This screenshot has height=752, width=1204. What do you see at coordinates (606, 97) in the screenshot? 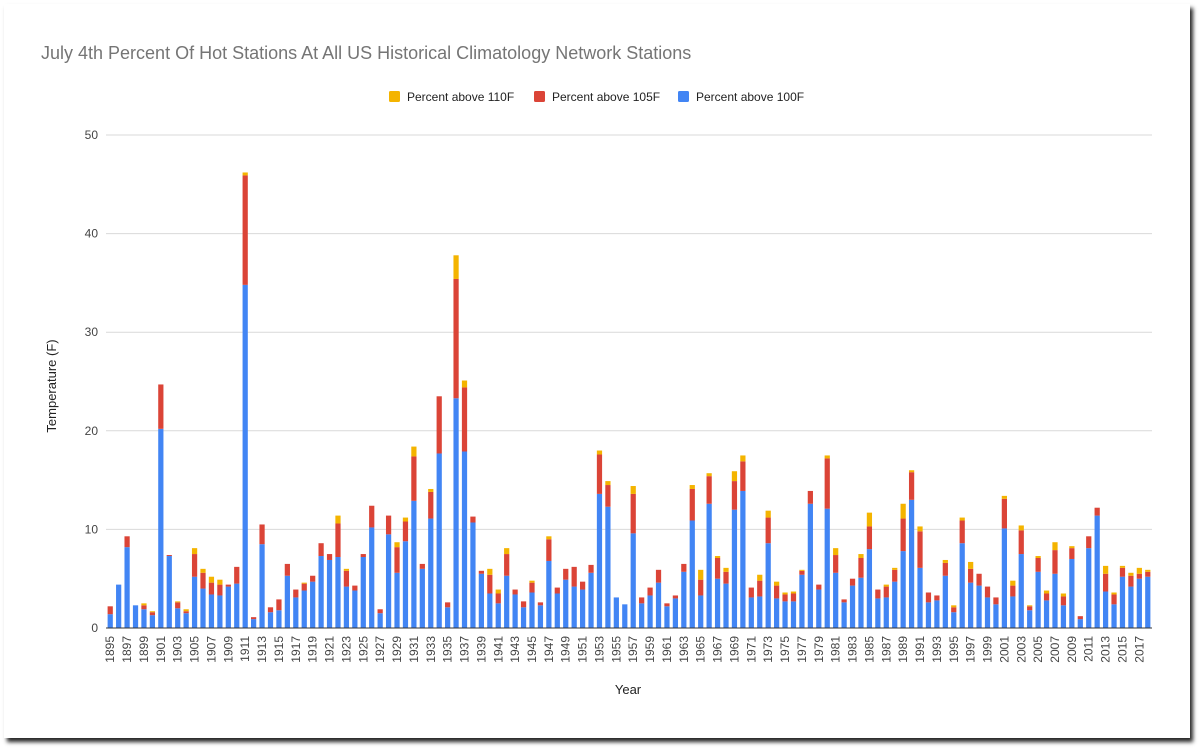
I see `legend-label: Percent above 105F` at bounding box center [606, 97].